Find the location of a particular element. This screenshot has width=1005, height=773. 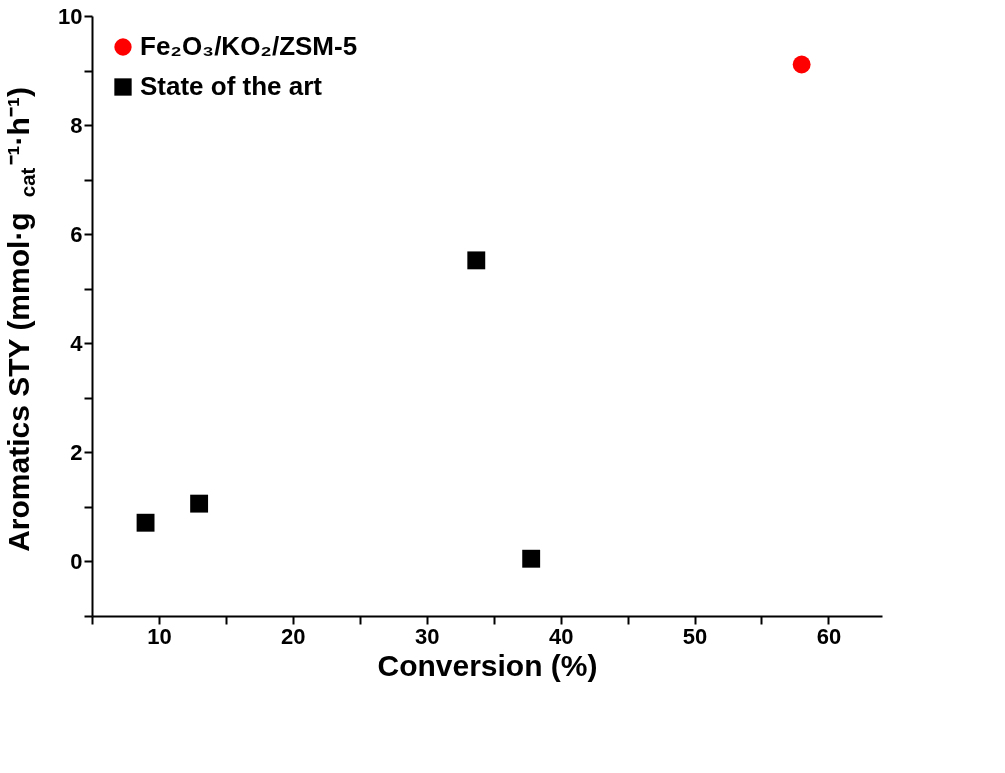

x-axis-title: Conversion (%) is located at coordinates (487, 665).